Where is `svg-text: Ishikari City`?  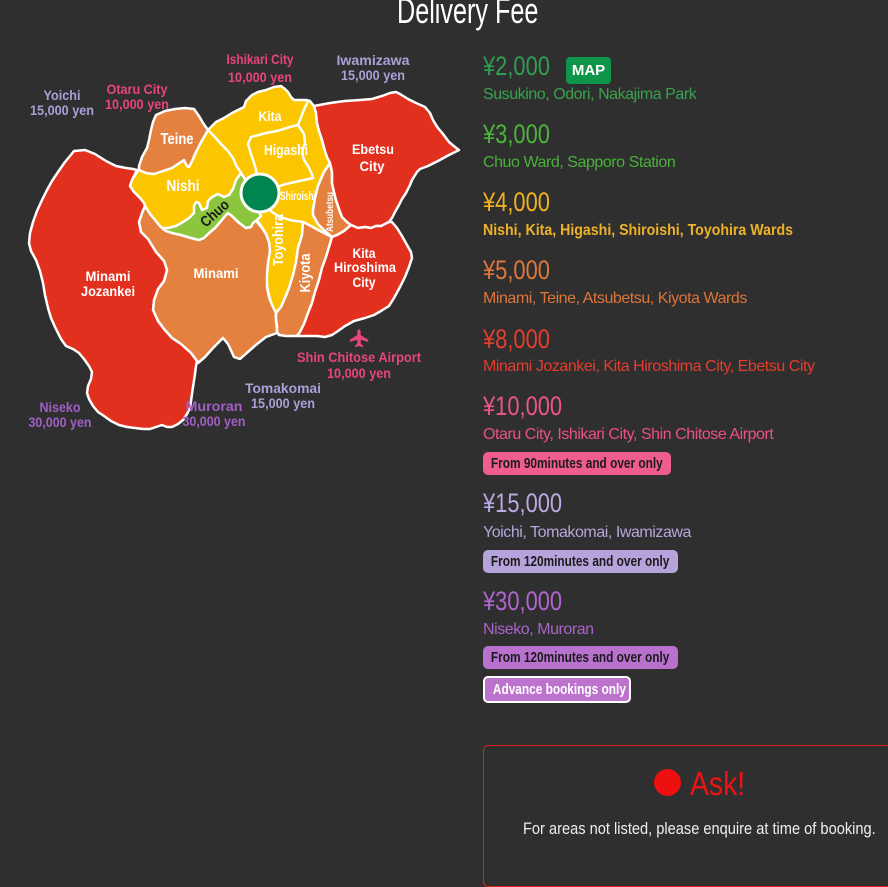
svg-text: Ishikari City is located at coordinates (260, 59).